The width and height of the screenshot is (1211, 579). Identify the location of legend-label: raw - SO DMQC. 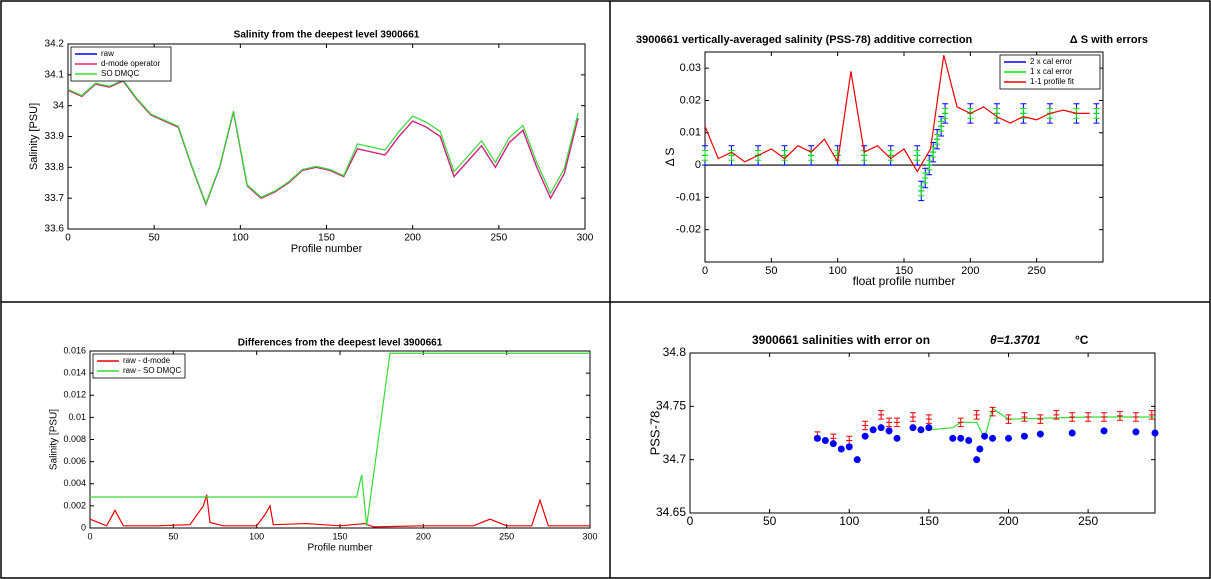
(152, 370).